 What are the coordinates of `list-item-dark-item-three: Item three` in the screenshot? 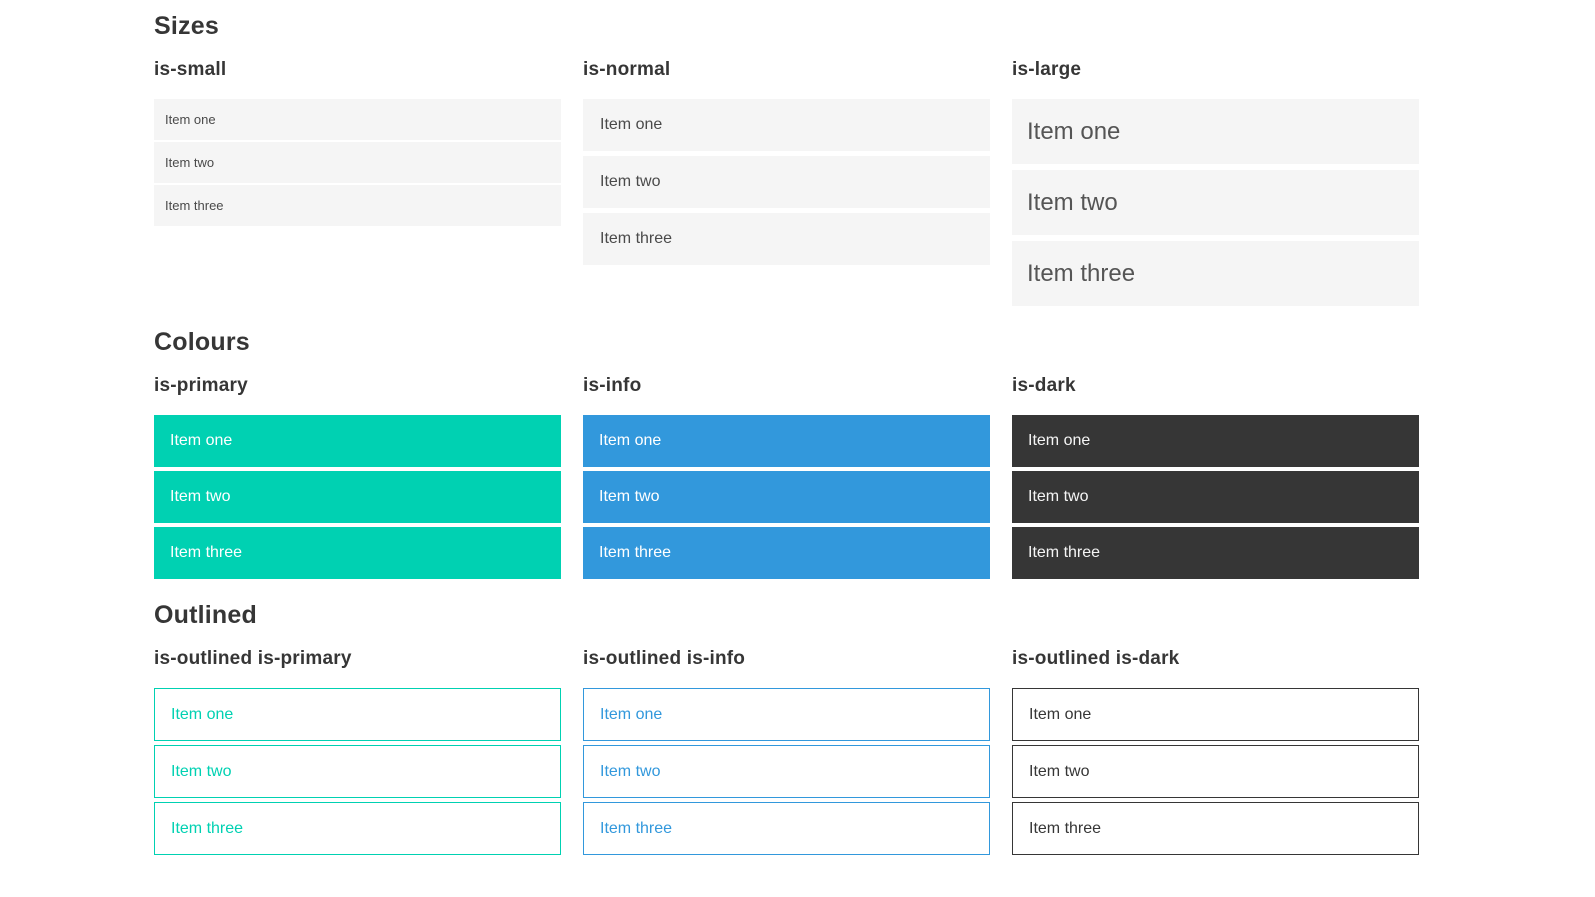 It's located at (1215, 553).